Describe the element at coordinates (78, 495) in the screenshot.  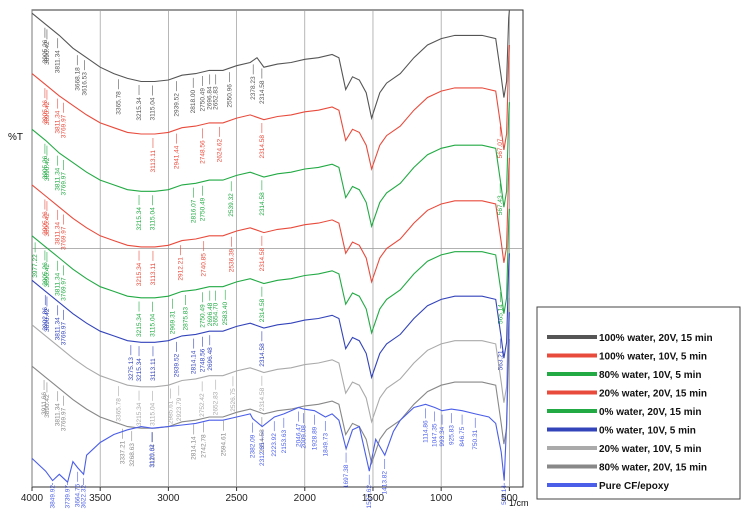
I see `peak-label: 3664.75` at that location.